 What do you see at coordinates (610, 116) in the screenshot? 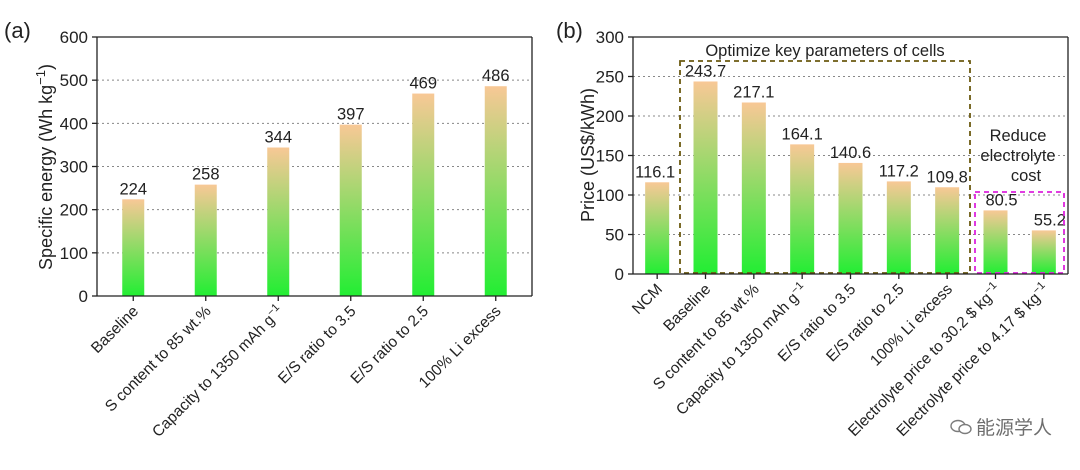
I see `panel-b-y-tick-label: 200` at bounding box center [610, 116].